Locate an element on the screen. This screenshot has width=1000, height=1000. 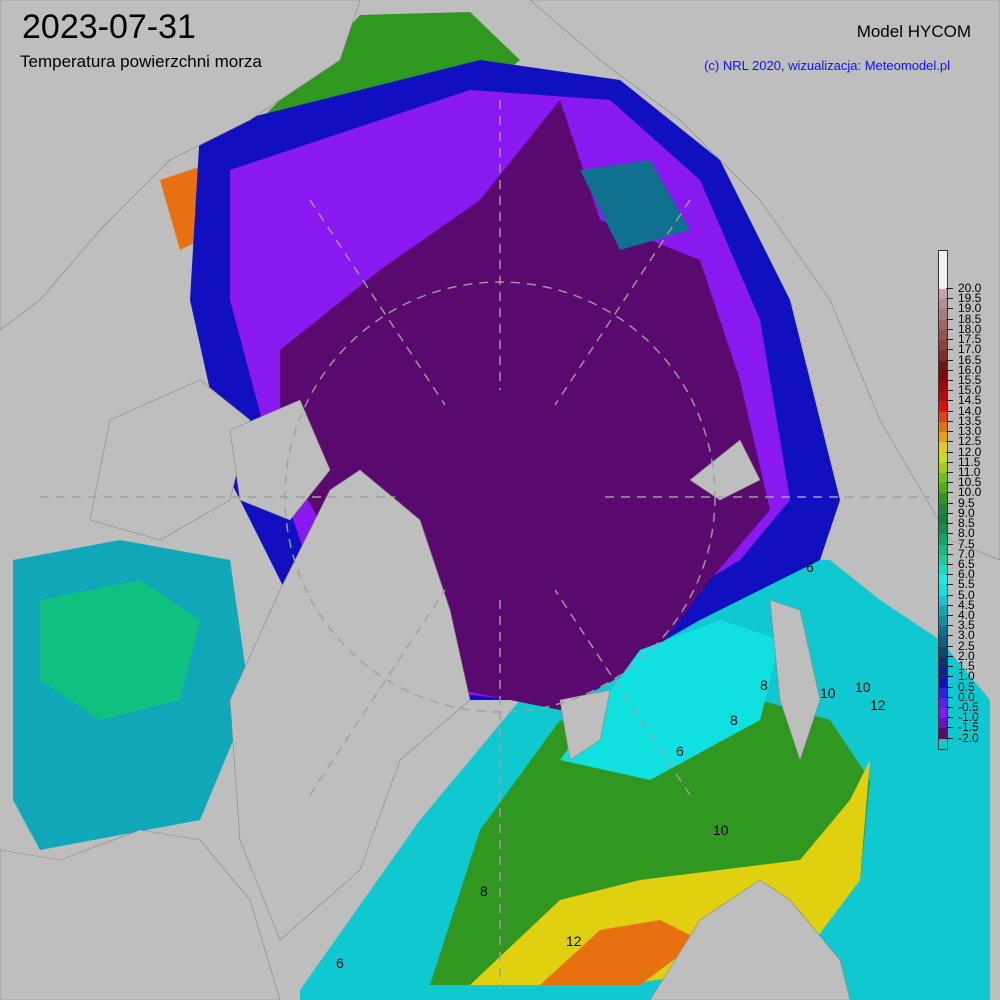
greenland is located at coordinates (350, 705).